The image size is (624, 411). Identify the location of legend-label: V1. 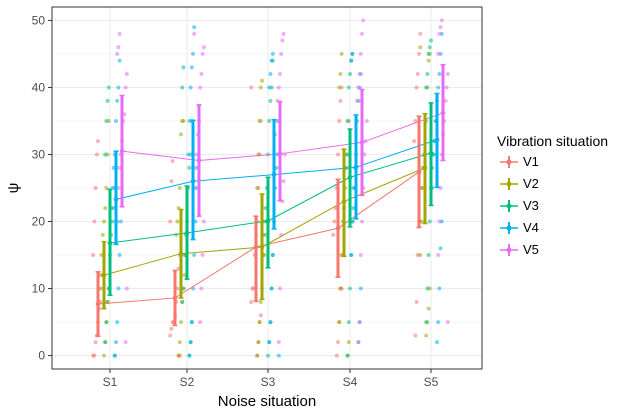
(531, 161).